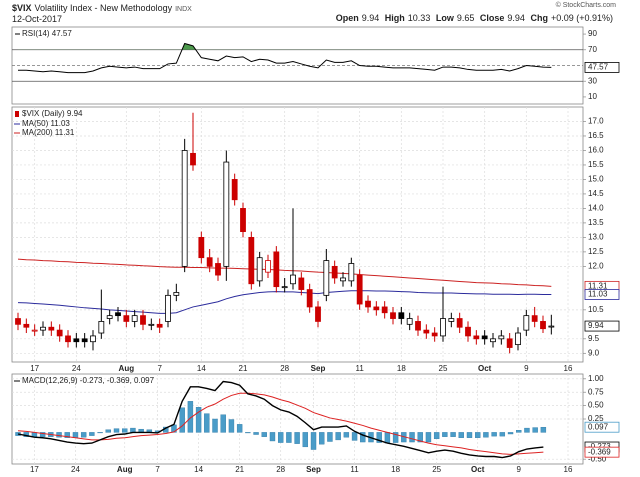  Describe the element at coordinates (539, 18) in the screenshot. I see `quote-label: Chg` at that location.